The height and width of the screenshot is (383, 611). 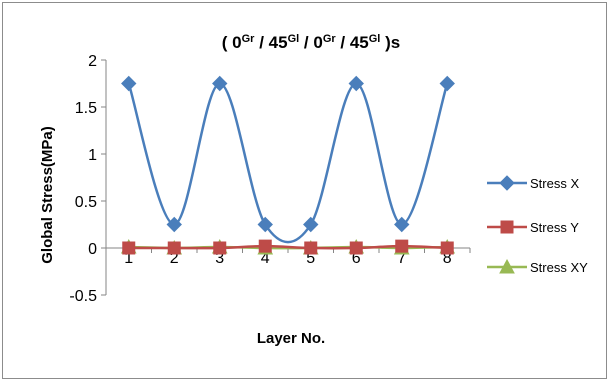 I want to click on x-tick-label: 8, so click(x=447, y=258).